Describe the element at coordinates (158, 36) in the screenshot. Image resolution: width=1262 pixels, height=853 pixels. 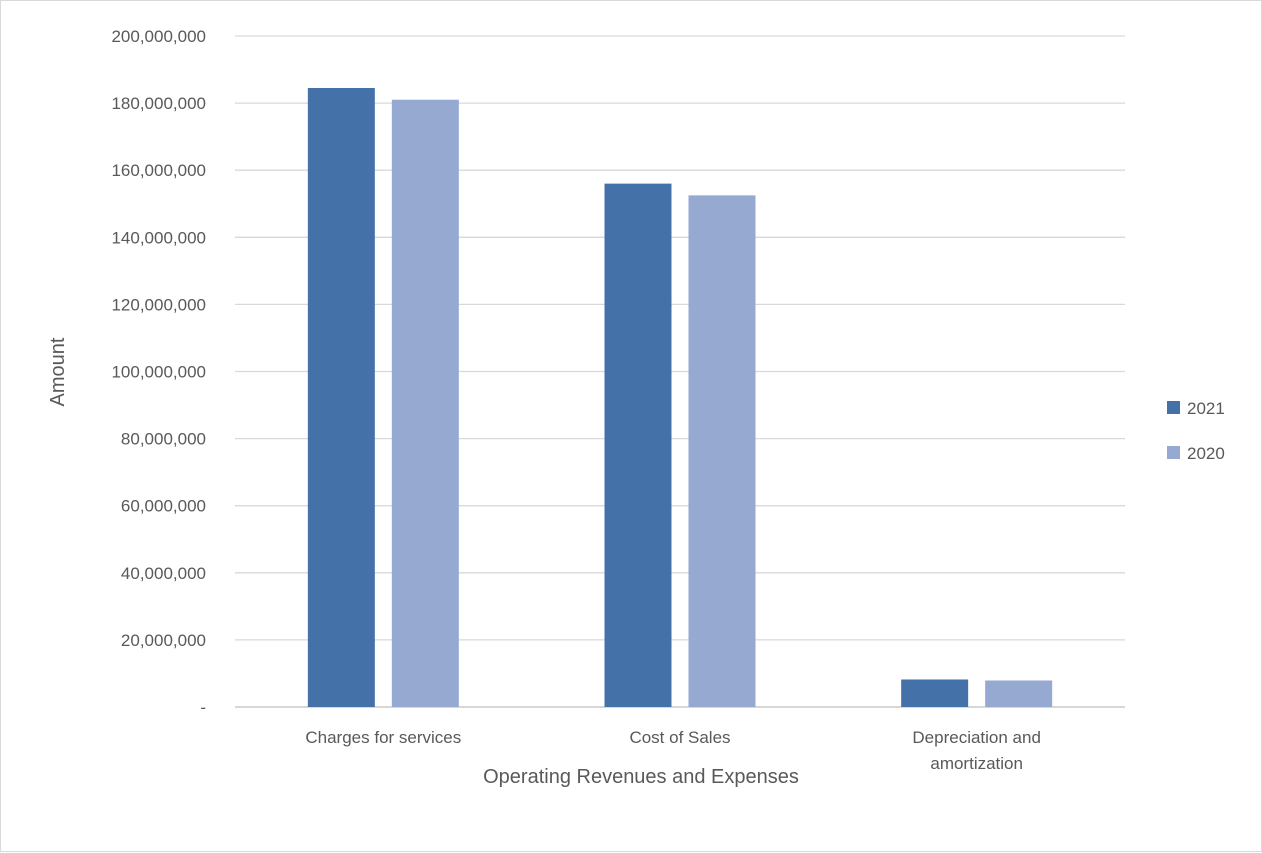
I see `y-tick-label: 200,000,000` at that location.